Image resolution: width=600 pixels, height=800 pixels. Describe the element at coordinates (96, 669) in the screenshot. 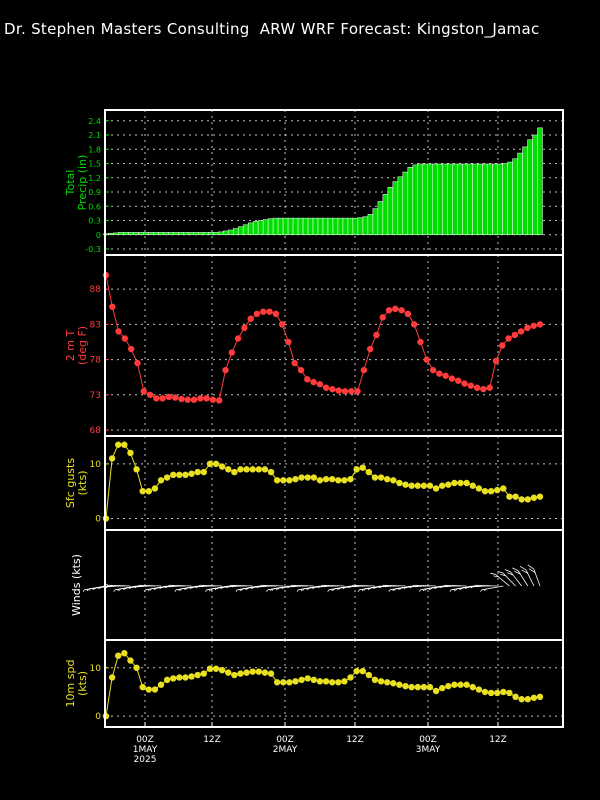

I see `y-tick-label: 10` at that location.